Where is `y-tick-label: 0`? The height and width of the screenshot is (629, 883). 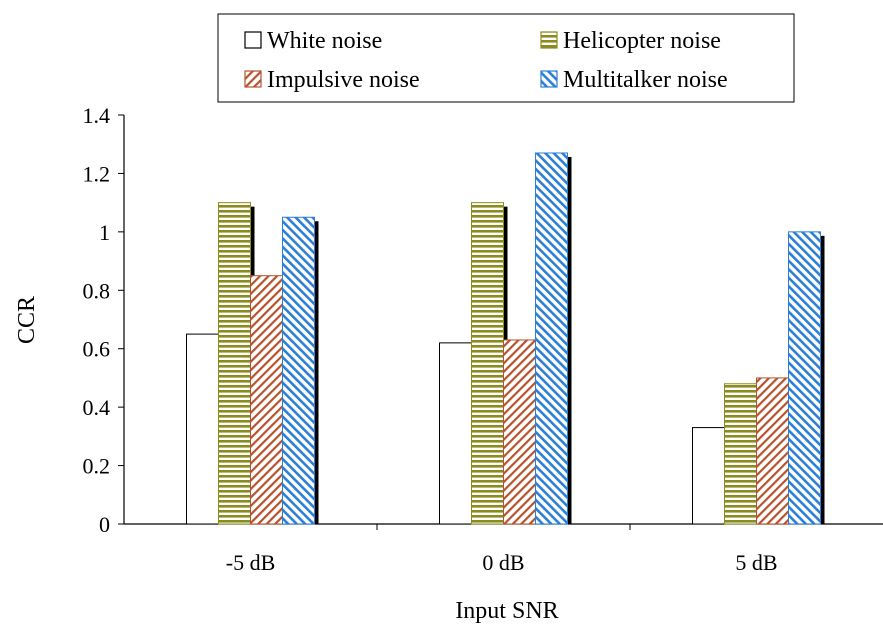 y-tick-label: 0 is located at coordinates (104, 524).